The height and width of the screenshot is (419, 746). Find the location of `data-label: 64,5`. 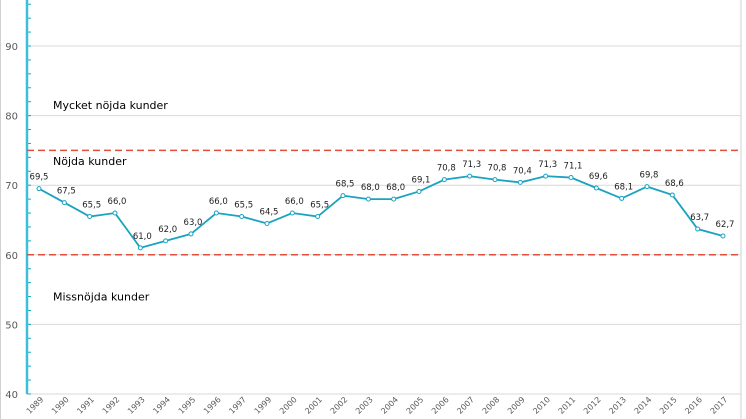

data-label: 64,5 is located at coordinates (269, 212).